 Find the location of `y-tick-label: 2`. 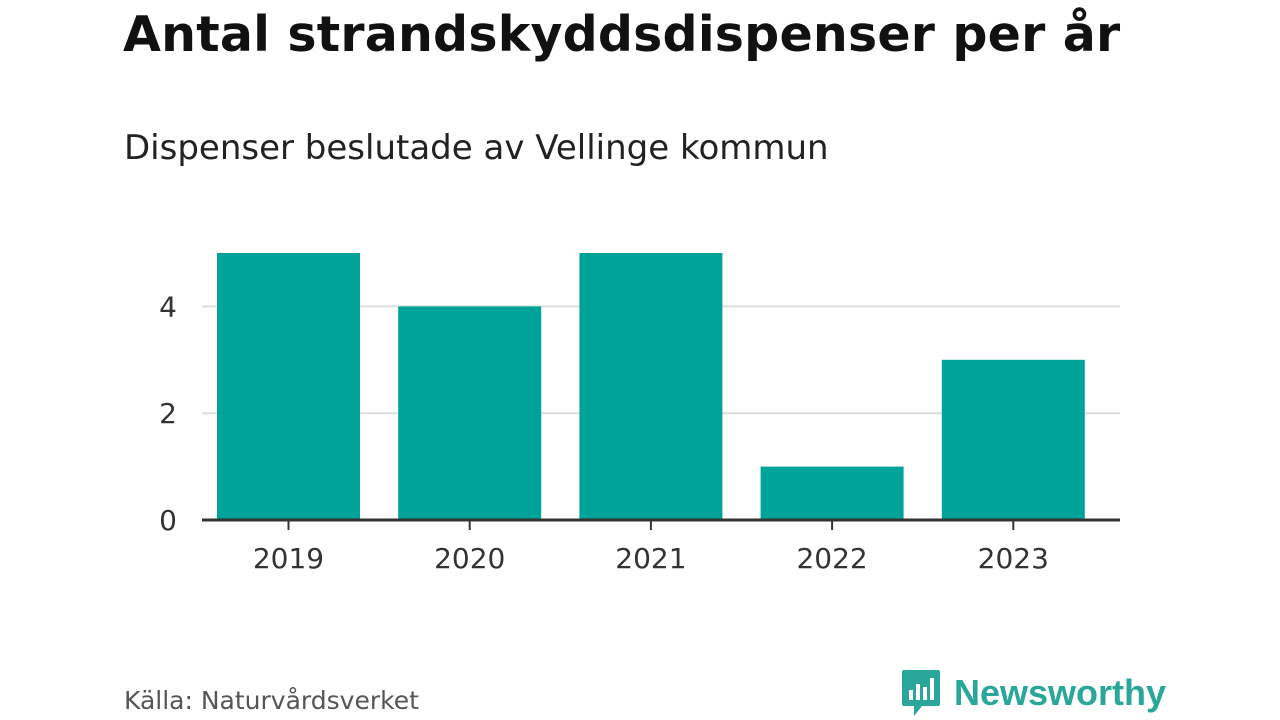

y-tick-label: 2 is located at coordinates (168, 413).